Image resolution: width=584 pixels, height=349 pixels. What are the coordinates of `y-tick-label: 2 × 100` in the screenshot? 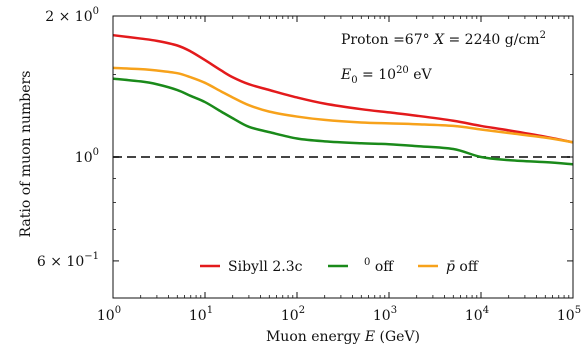 It's located at (72, 15).